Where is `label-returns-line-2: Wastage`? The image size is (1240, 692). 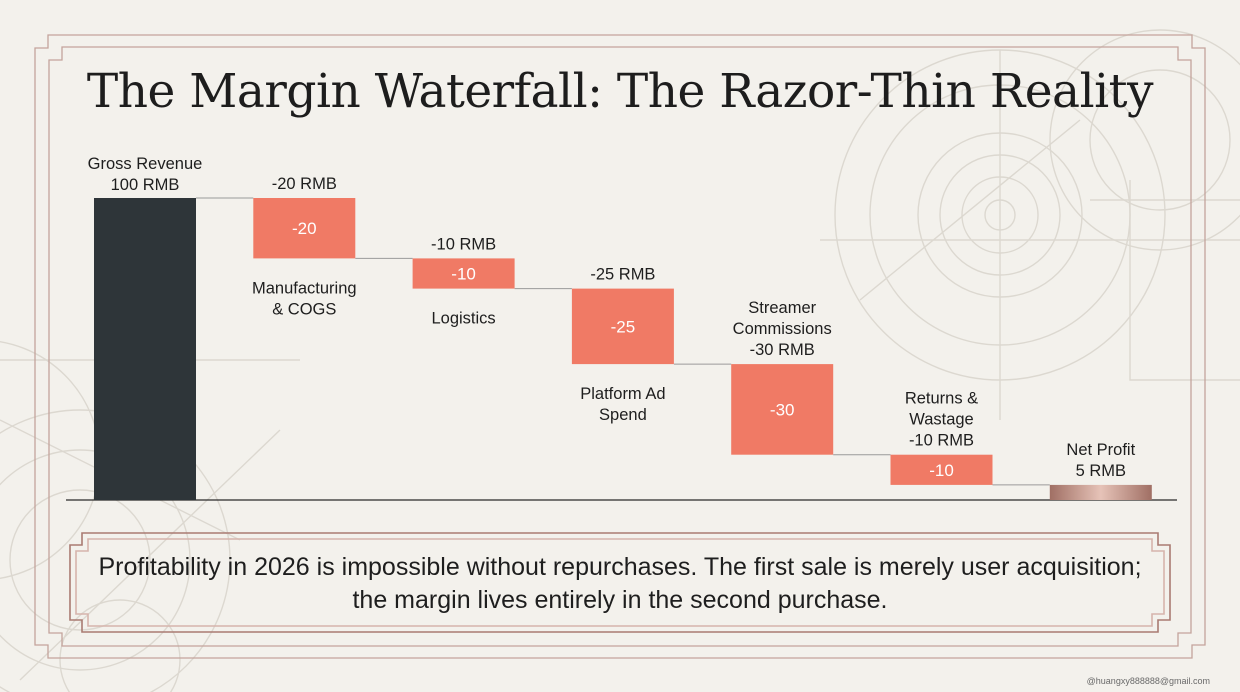 label-returns-line-2: Wastage is located at coordinates (941, 420).